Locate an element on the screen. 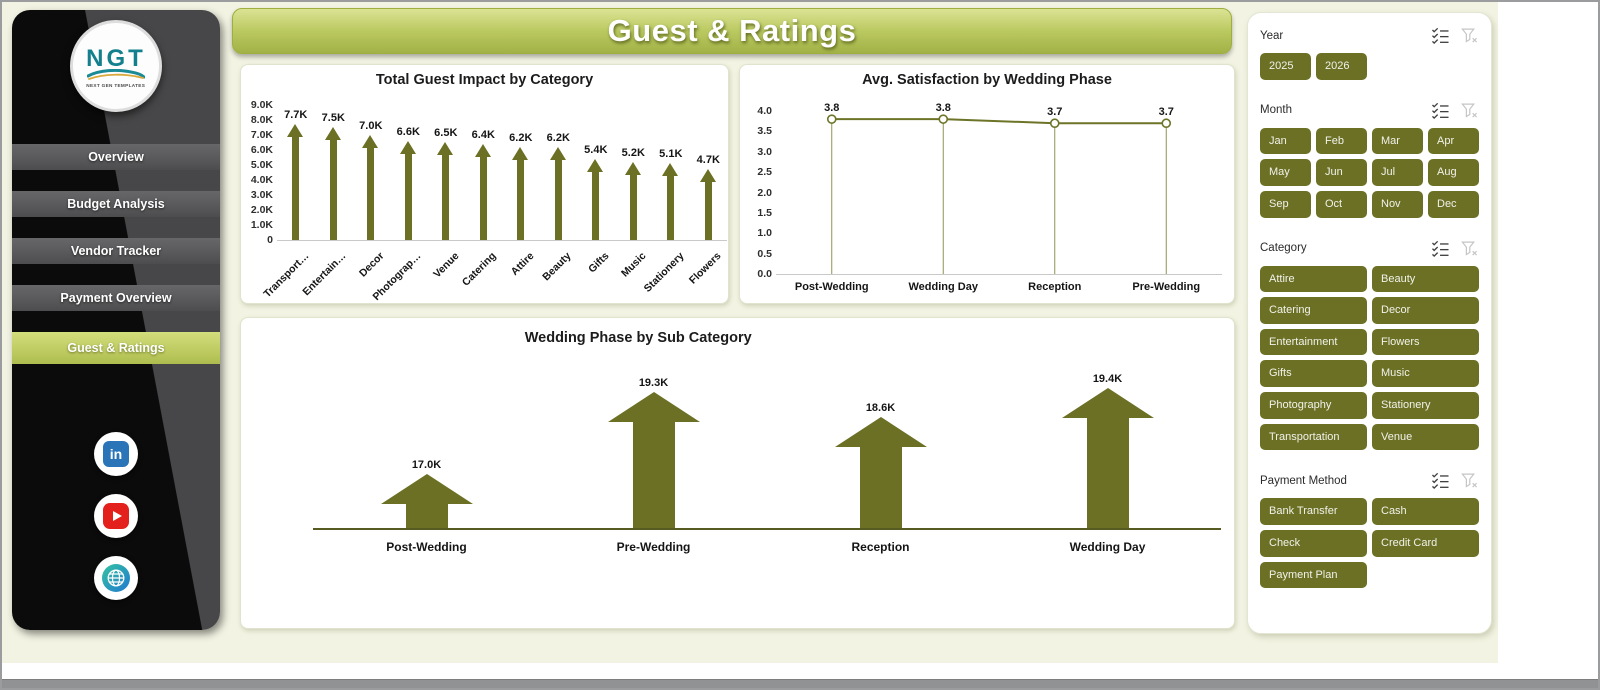 The height and width of the screenshot is (690, 1600). bar-arrow-beauty is located at coordinates (558, 193).